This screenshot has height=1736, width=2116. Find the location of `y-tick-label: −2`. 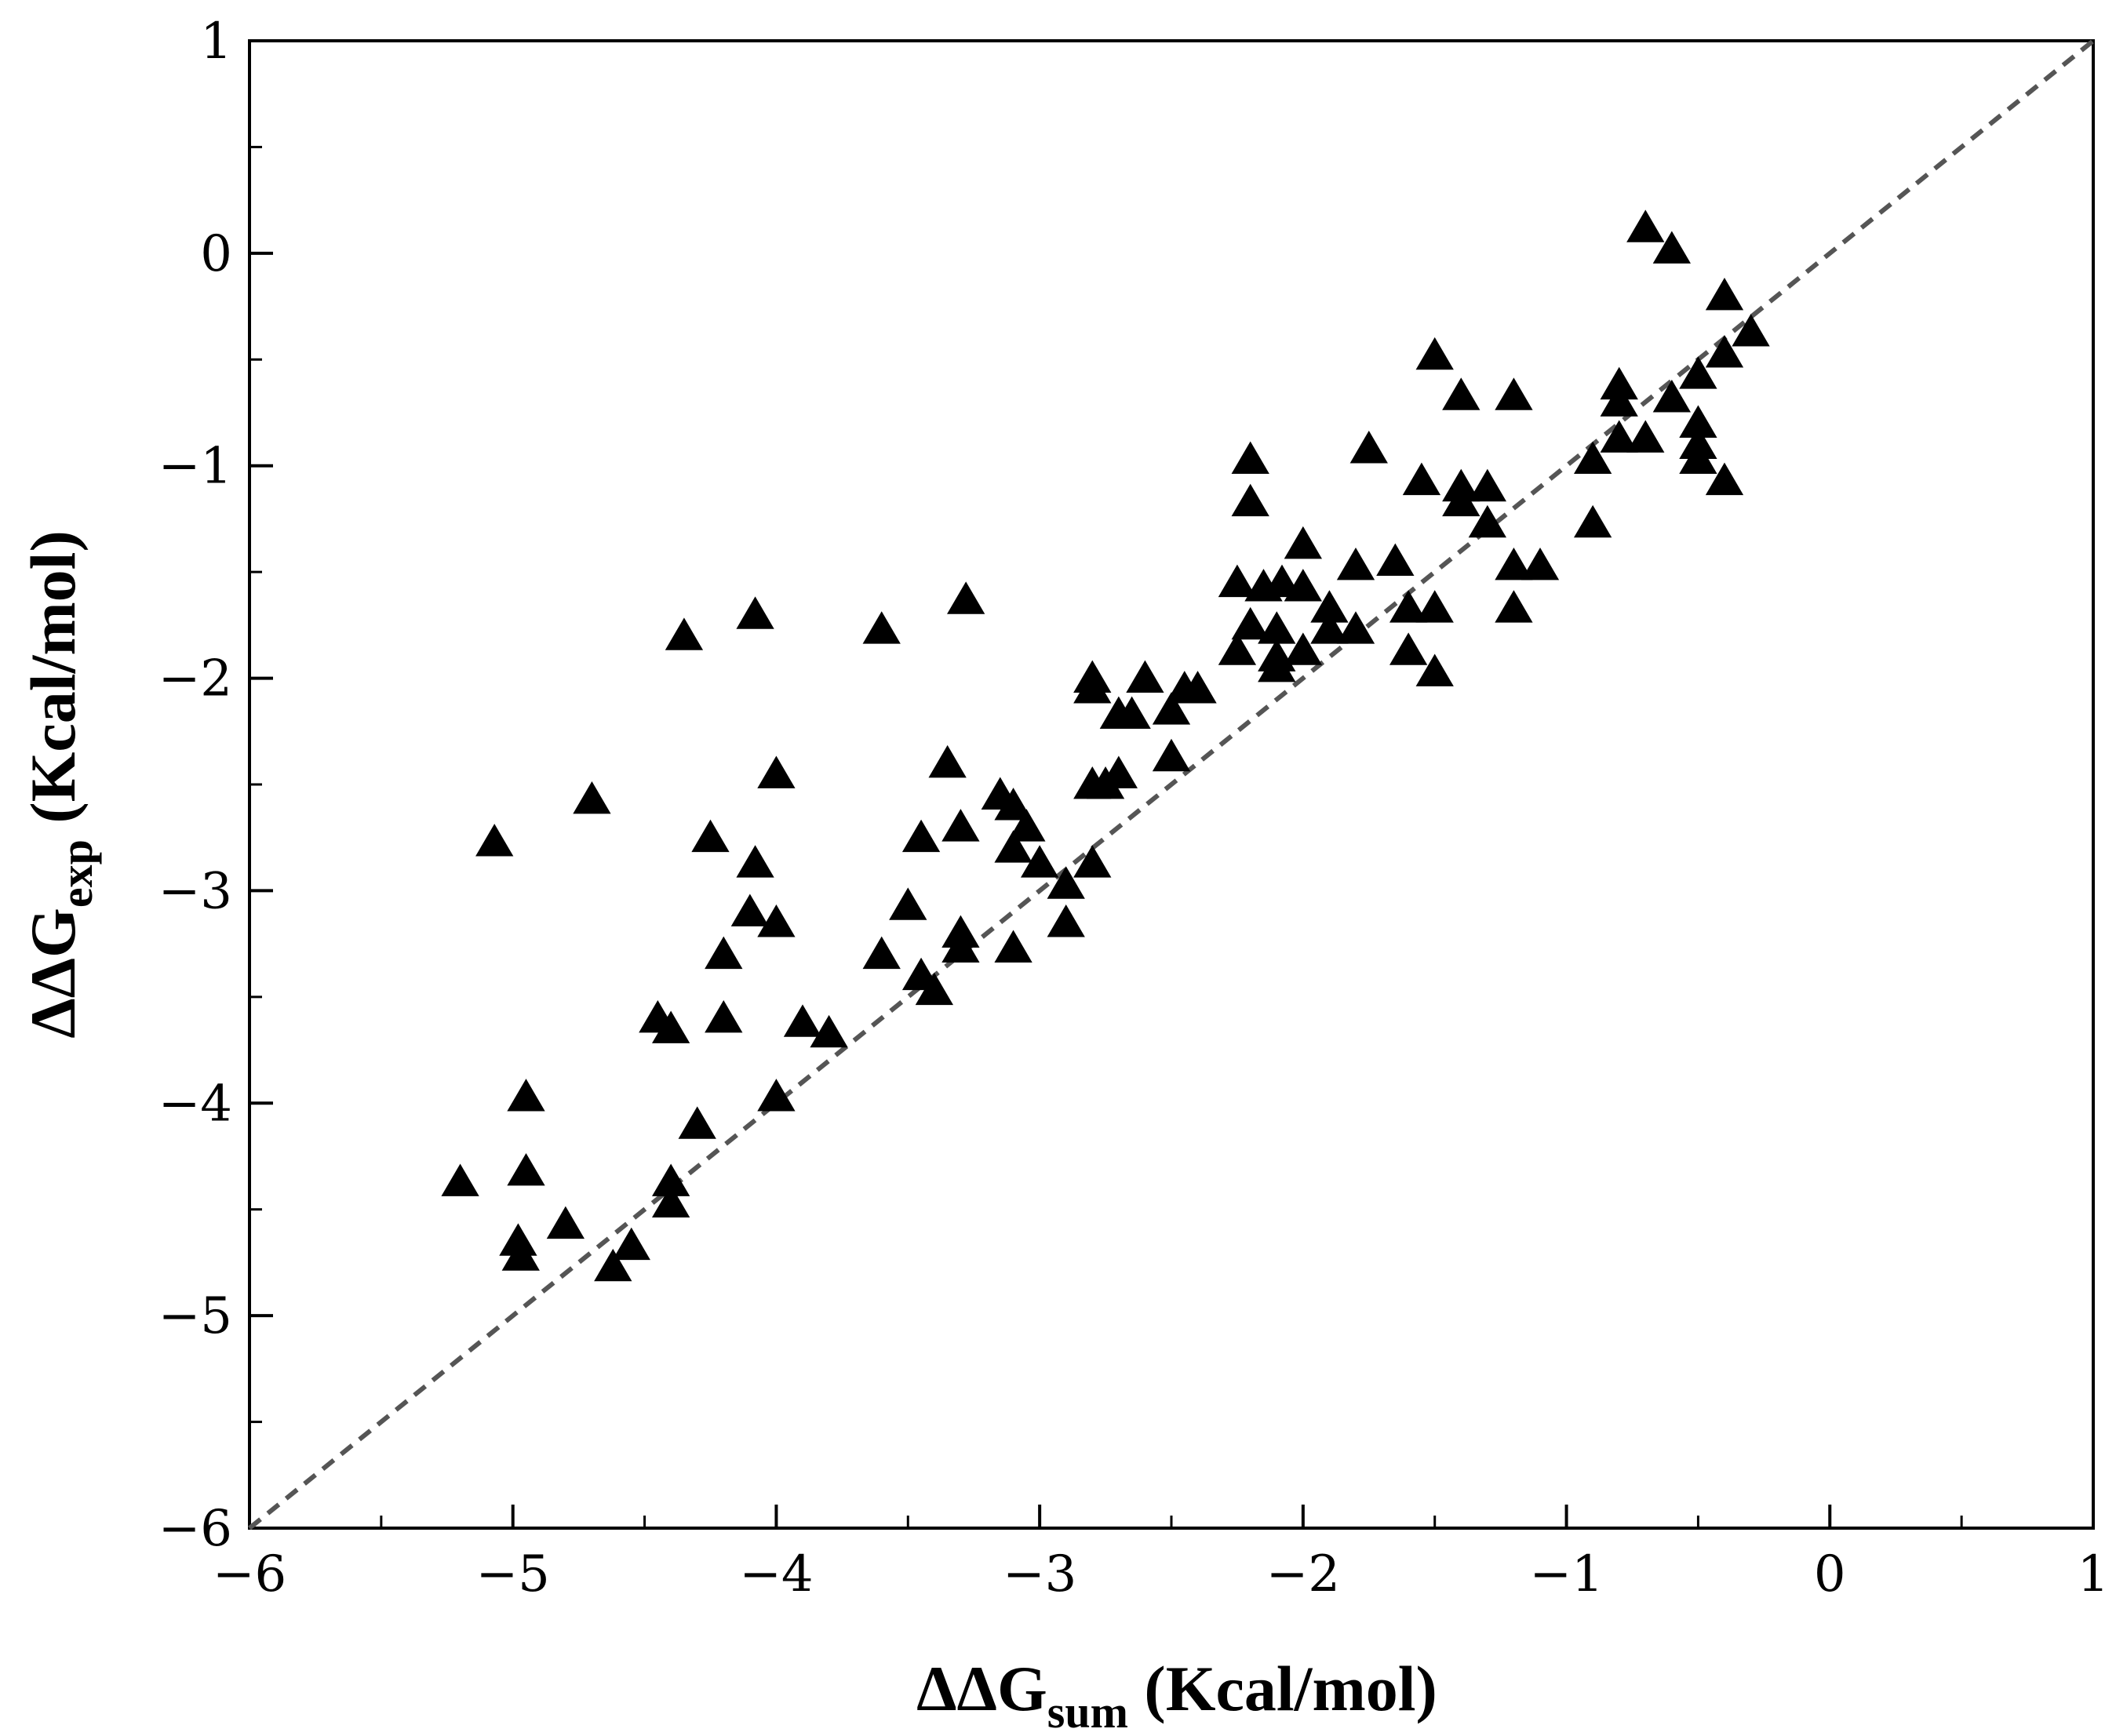

y-tick-label: −2 is located at coordinates (195, 679).